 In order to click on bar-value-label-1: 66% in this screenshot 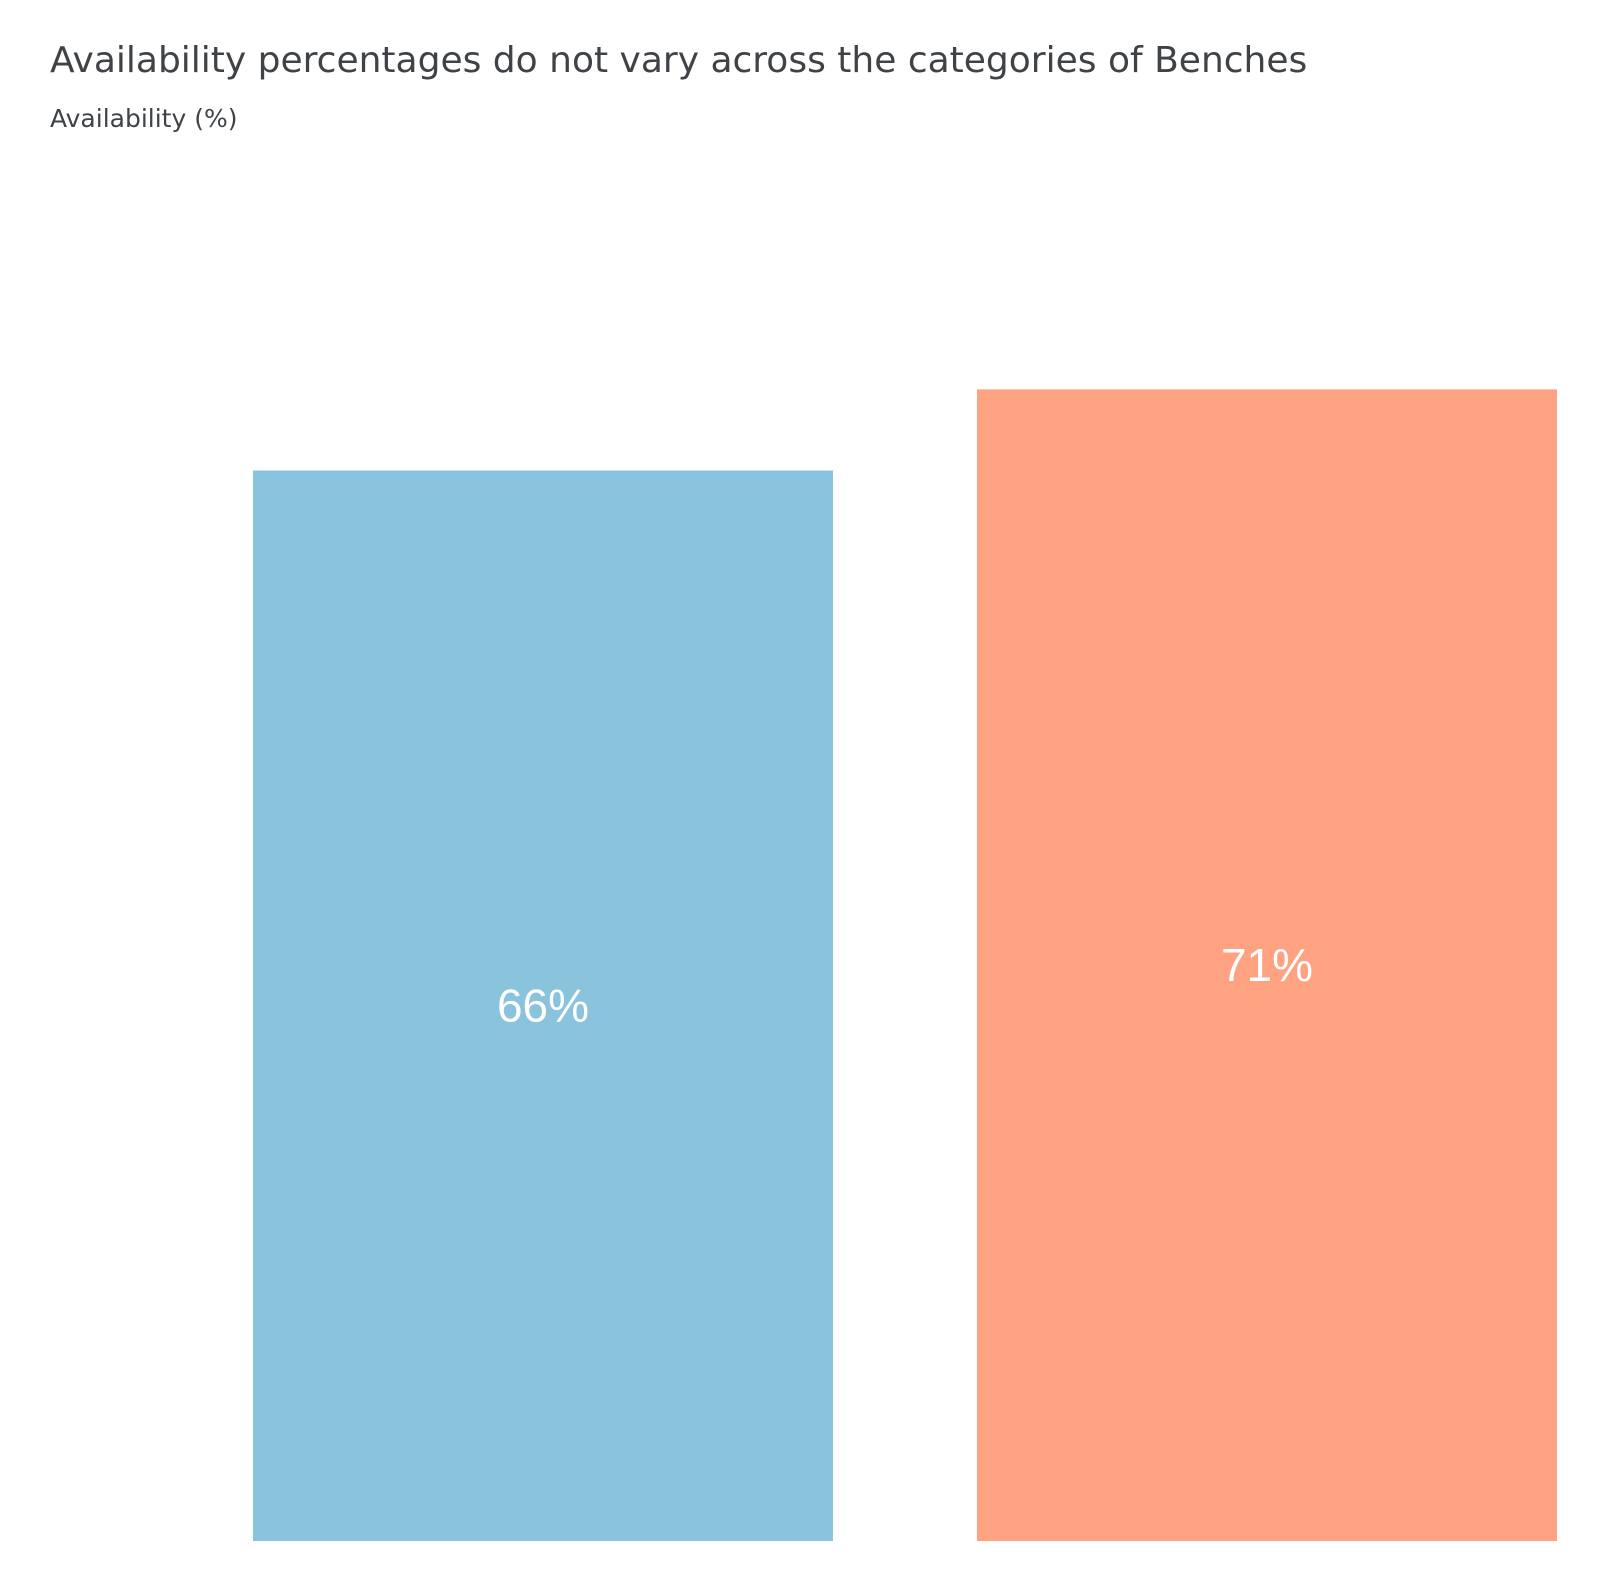, I will do `click(543, 1006)`.